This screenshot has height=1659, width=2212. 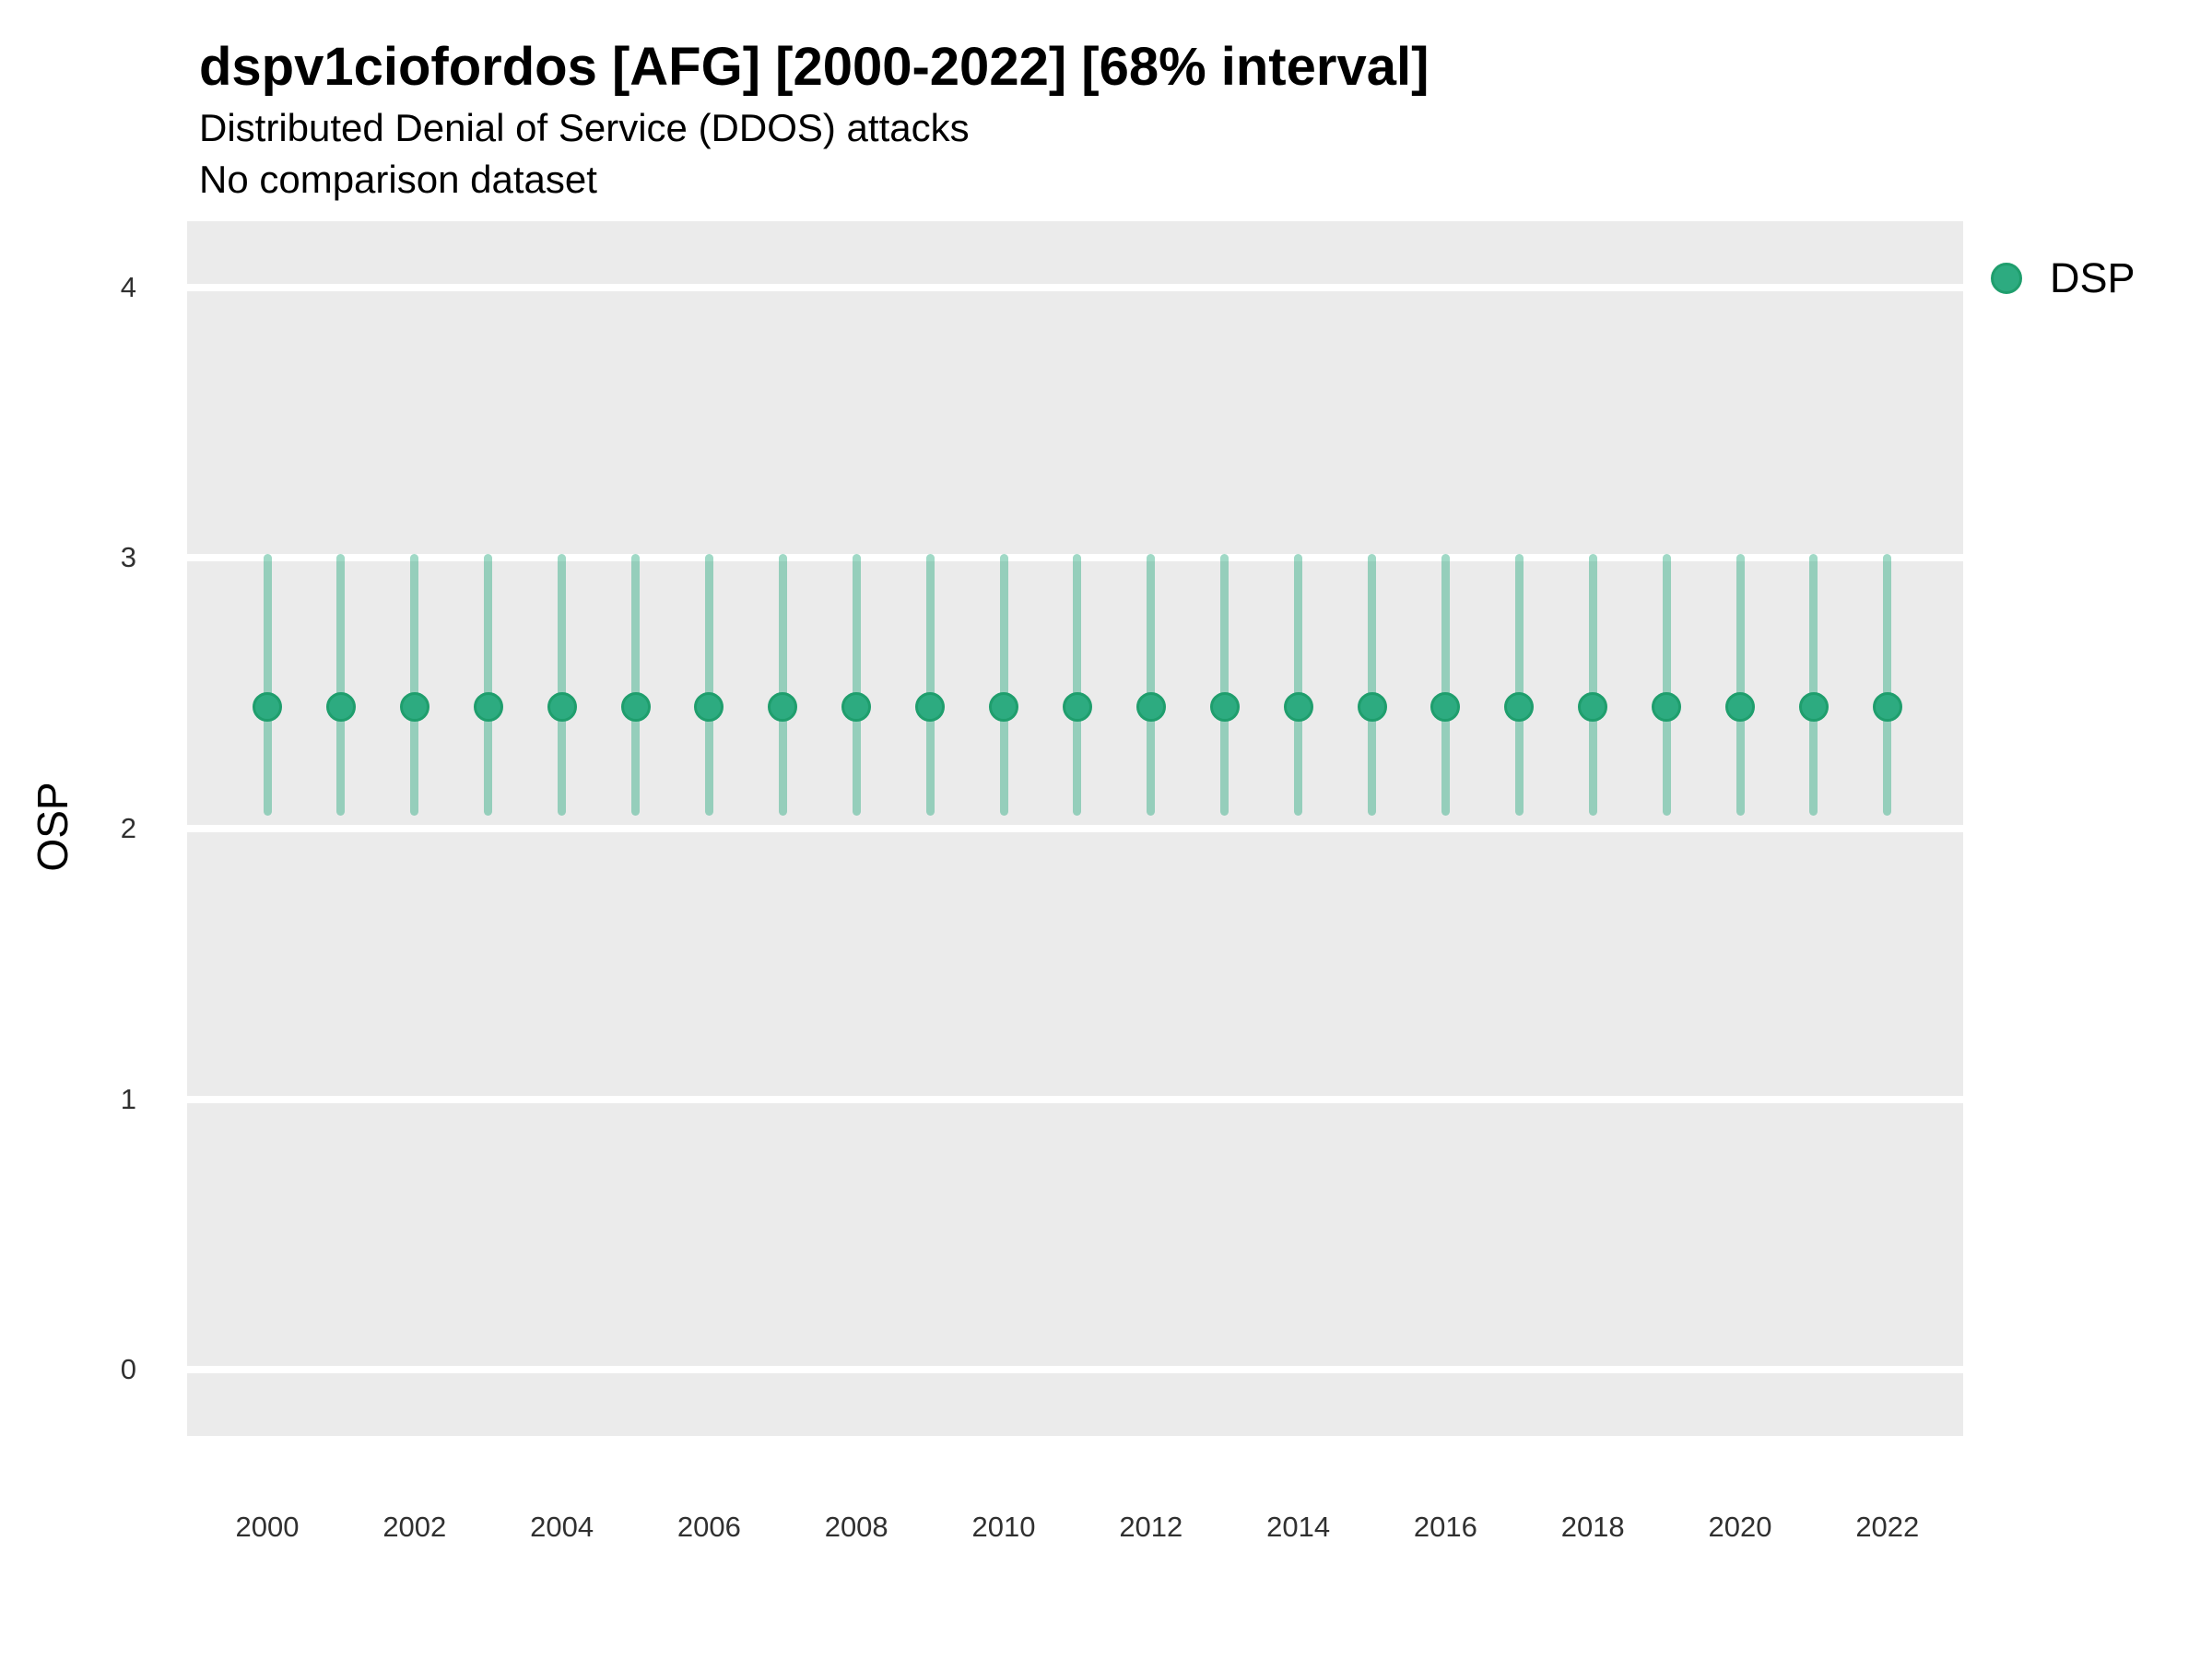 I want to click on x-tick-label-2014: 2014, so click(x=1298, y=1527).